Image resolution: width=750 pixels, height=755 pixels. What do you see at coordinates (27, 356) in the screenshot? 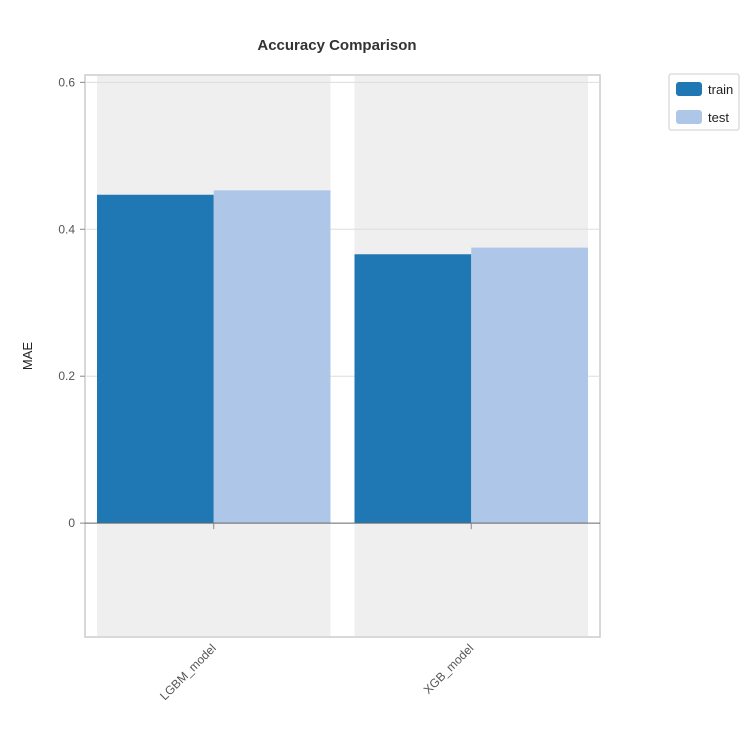
I see `y-axis-label: MAE` at bounding box center [27, 356].